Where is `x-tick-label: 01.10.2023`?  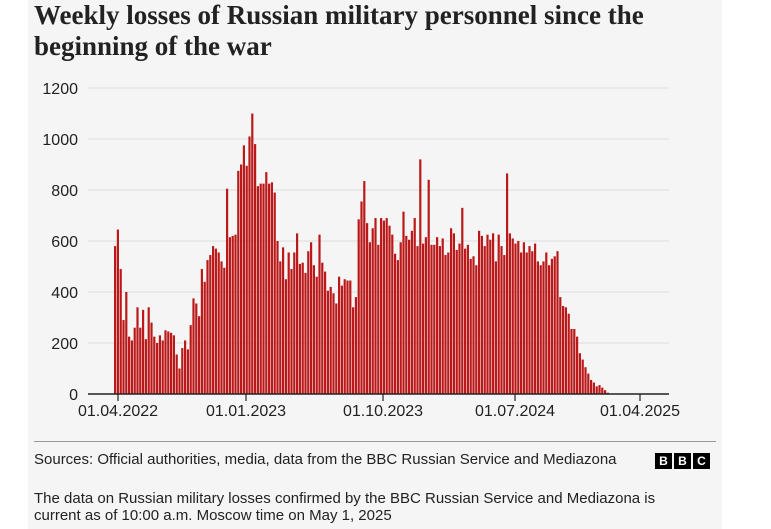 x-tick-label: 01.10.2023 is located at coordinates (383, 411).